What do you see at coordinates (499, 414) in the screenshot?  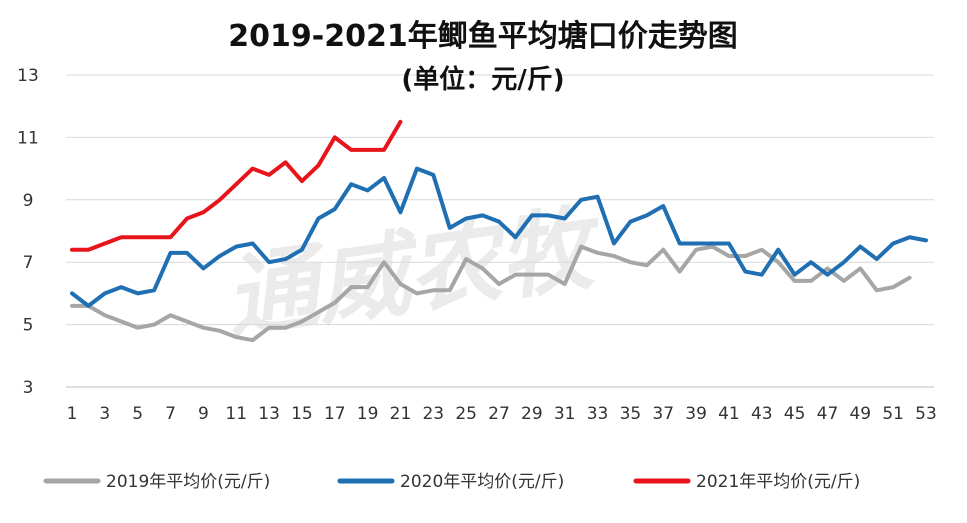 I see `x-tick-label: 27` at bounding box center [499, 414].